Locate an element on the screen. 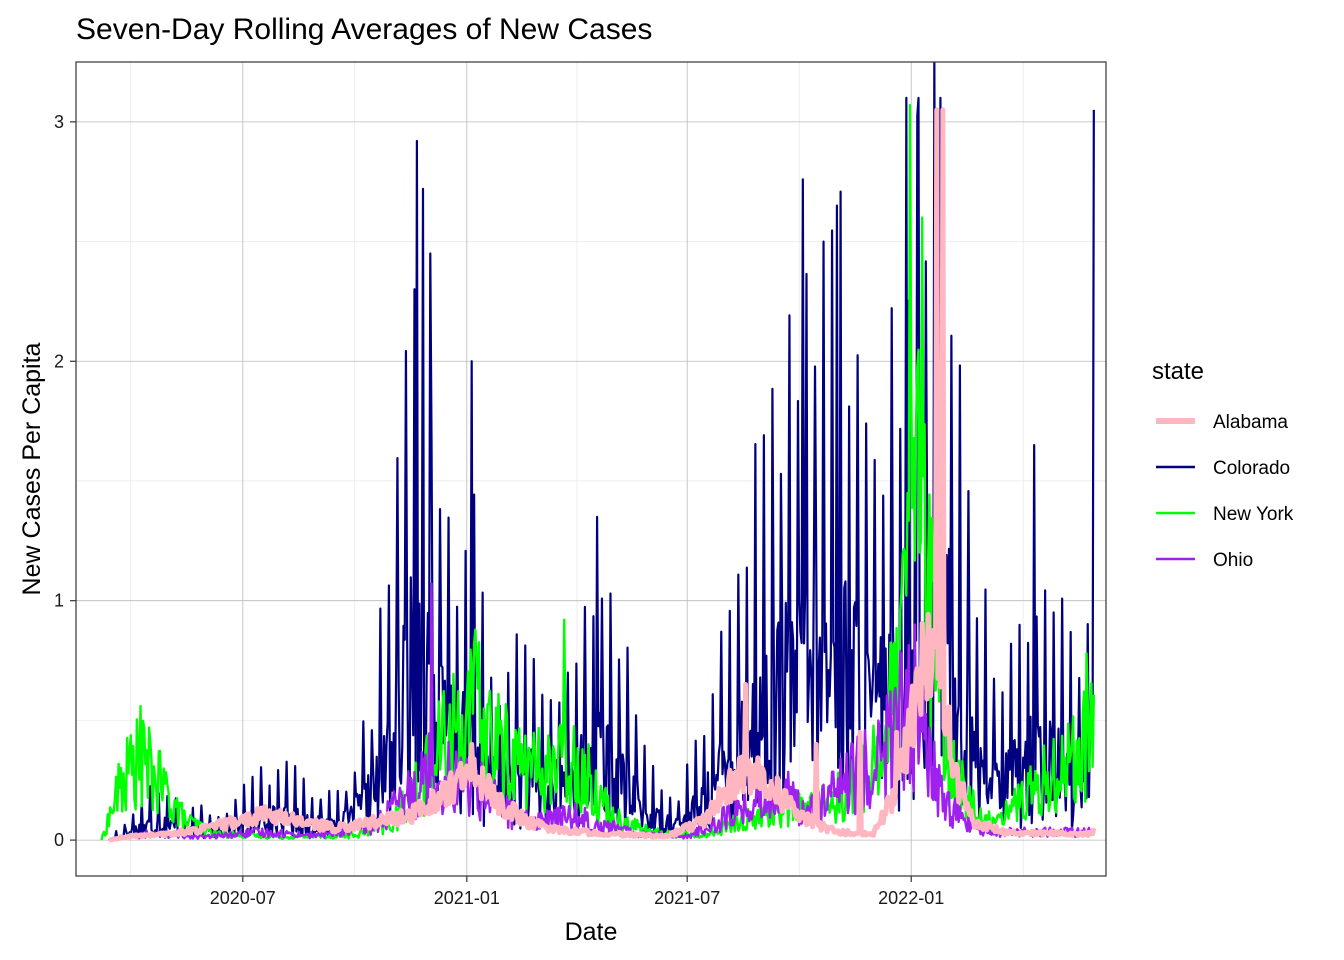 This screenshot has height=960, width=1344. legend-item-alabama: Alabama is located at coordinates (1222, 422).